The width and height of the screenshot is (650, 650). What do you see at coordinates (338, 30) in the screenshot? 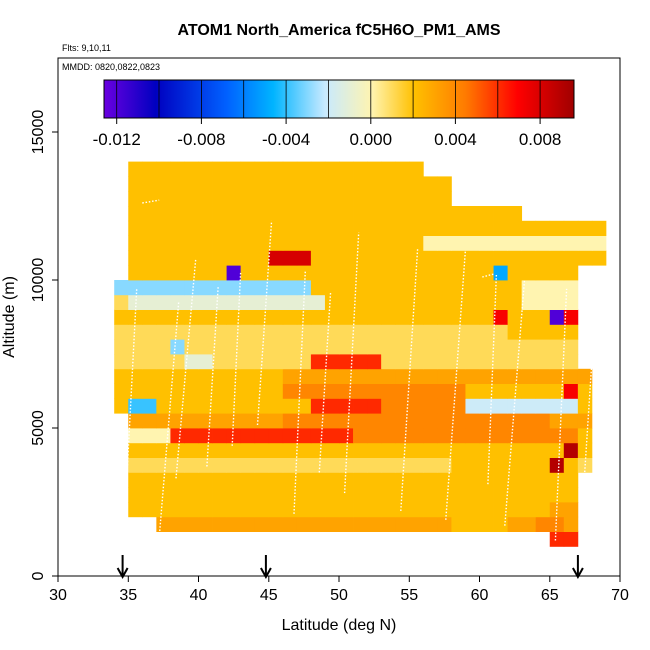
I see `chart-title: ATOM1 North_America fC5H6O_PM1_AMS` at bounding box center [338, 30].